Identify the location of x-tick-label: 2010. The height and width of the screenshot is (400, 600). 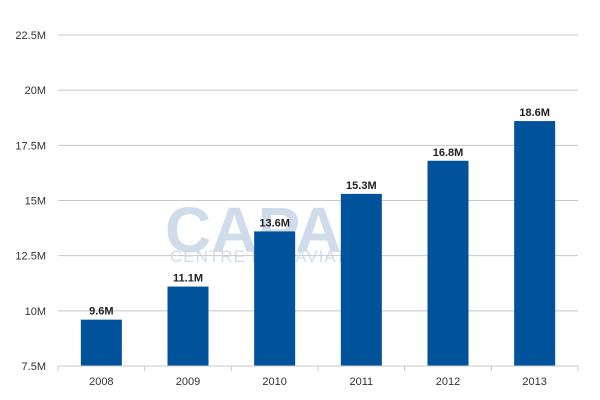
(274, 382).